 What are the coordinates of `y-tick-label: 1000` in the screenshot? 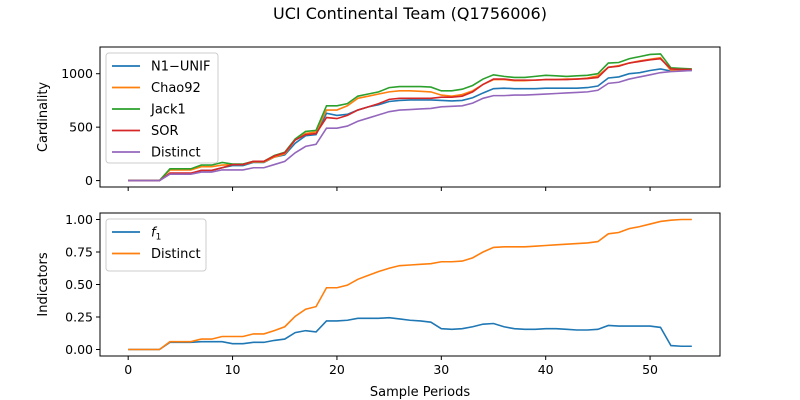 It's located at (77, 73).